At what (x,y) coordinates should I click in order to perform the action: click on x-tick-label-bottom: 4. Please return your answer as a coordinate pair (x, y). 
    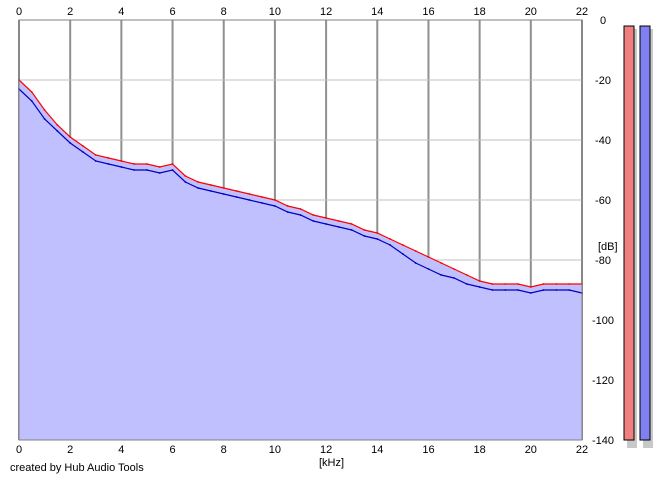
    Looking at the image, I should click on (121, 450).